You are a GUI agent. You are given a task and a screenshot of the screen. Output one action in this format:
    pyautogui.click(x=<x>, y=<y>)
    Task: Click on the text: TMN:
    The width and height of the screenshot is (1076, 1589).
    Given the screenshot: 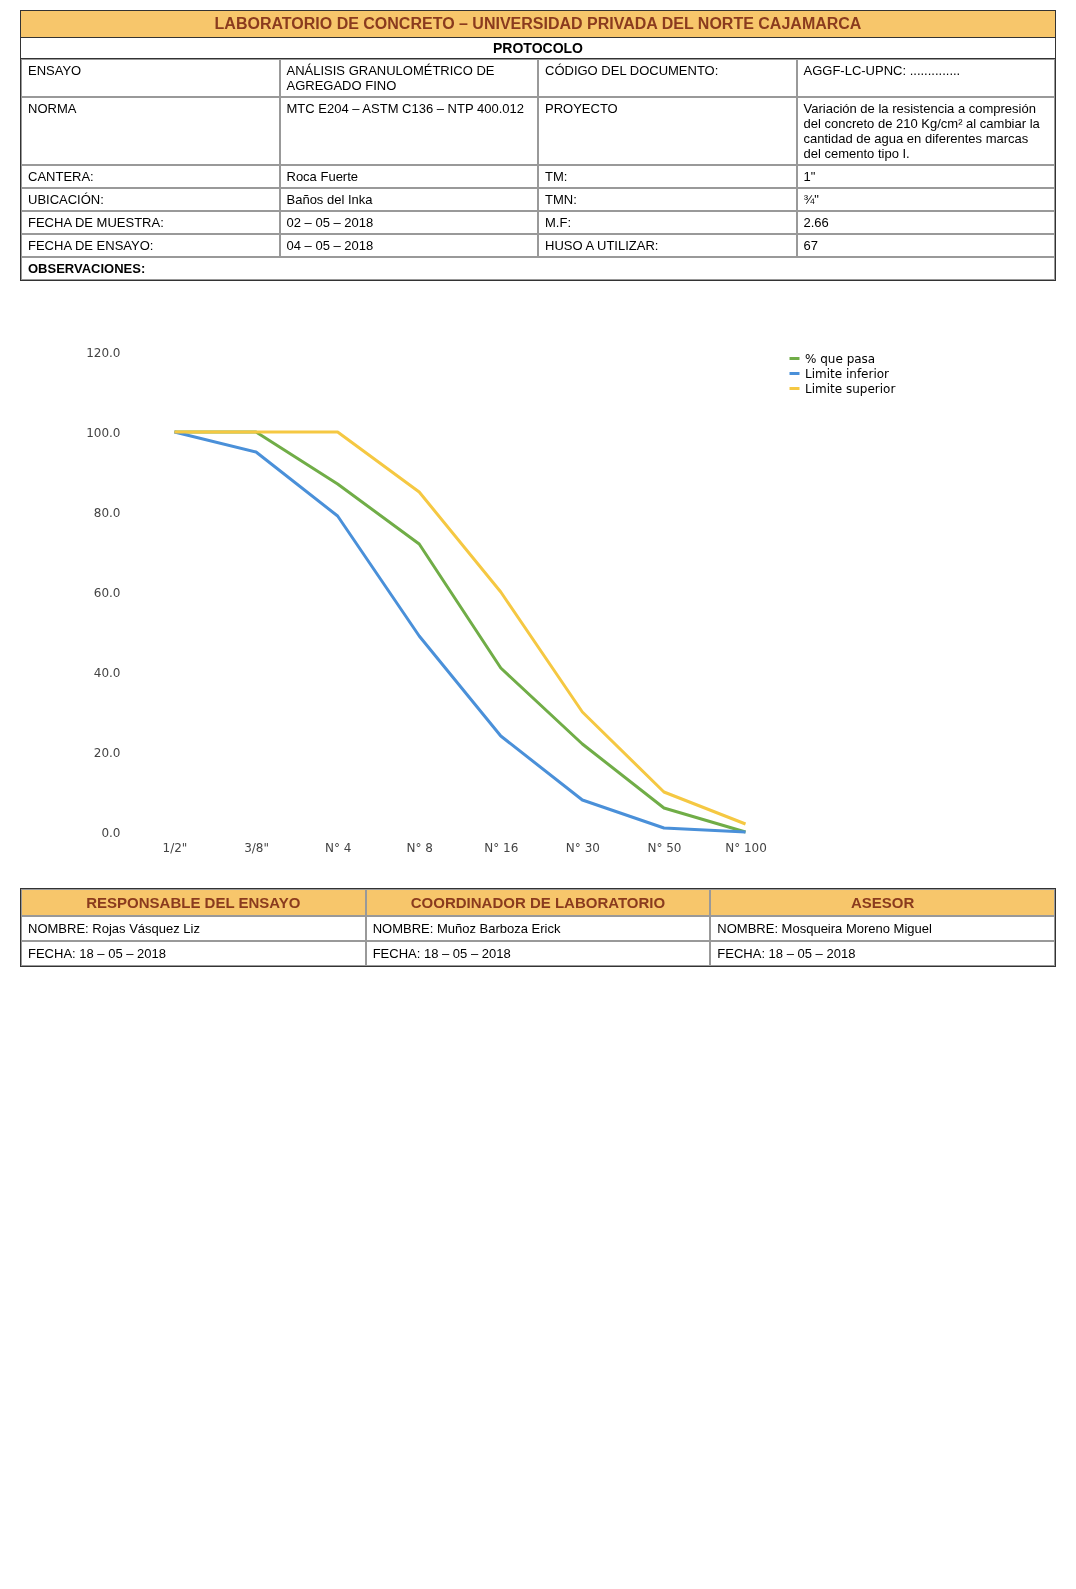 What is the action you would take?
    pyautogui.click(x=667, y=199)
    